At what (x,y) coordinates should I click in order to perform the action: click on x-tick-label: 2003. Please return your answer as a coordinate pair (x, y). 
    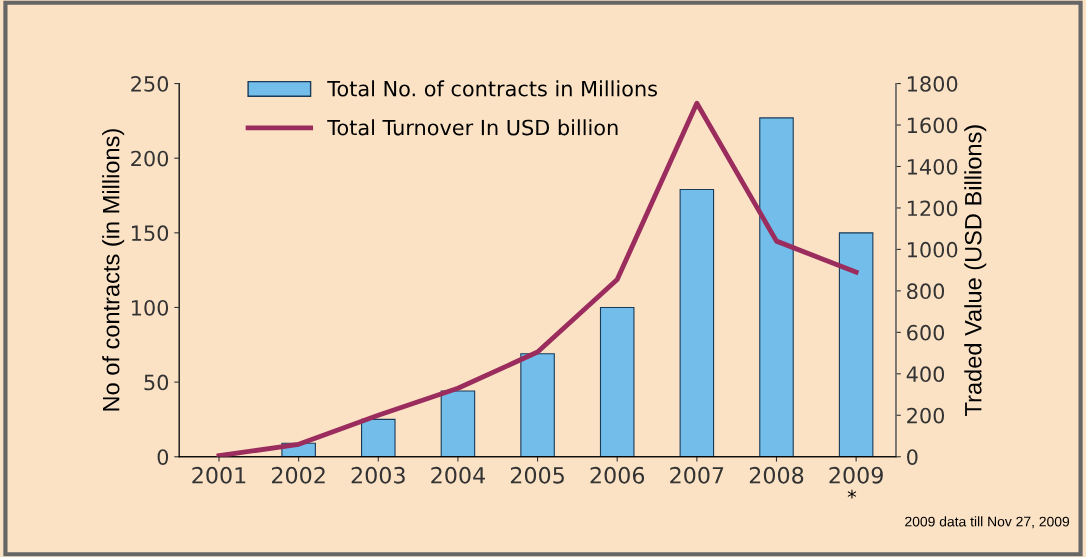
    Looking at the image, I should click on (378, 475).